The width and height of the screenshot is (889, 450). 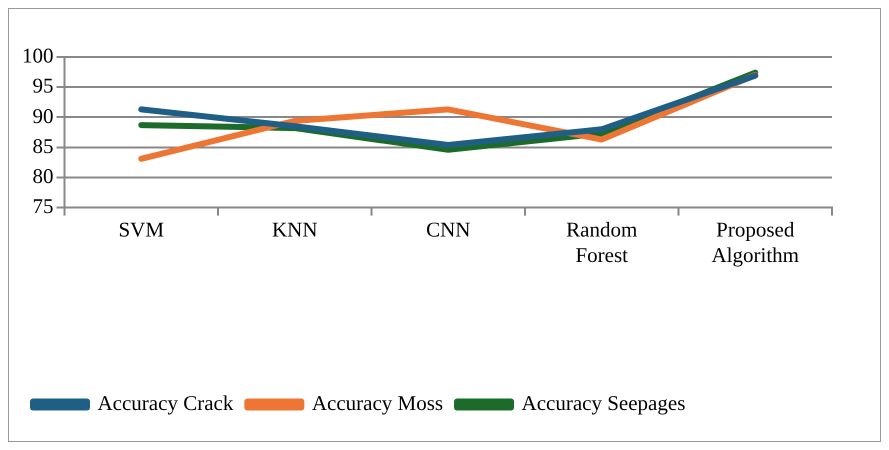 I want to click on legend-label: Accuracy Seepages, so click(x=604, y=403).